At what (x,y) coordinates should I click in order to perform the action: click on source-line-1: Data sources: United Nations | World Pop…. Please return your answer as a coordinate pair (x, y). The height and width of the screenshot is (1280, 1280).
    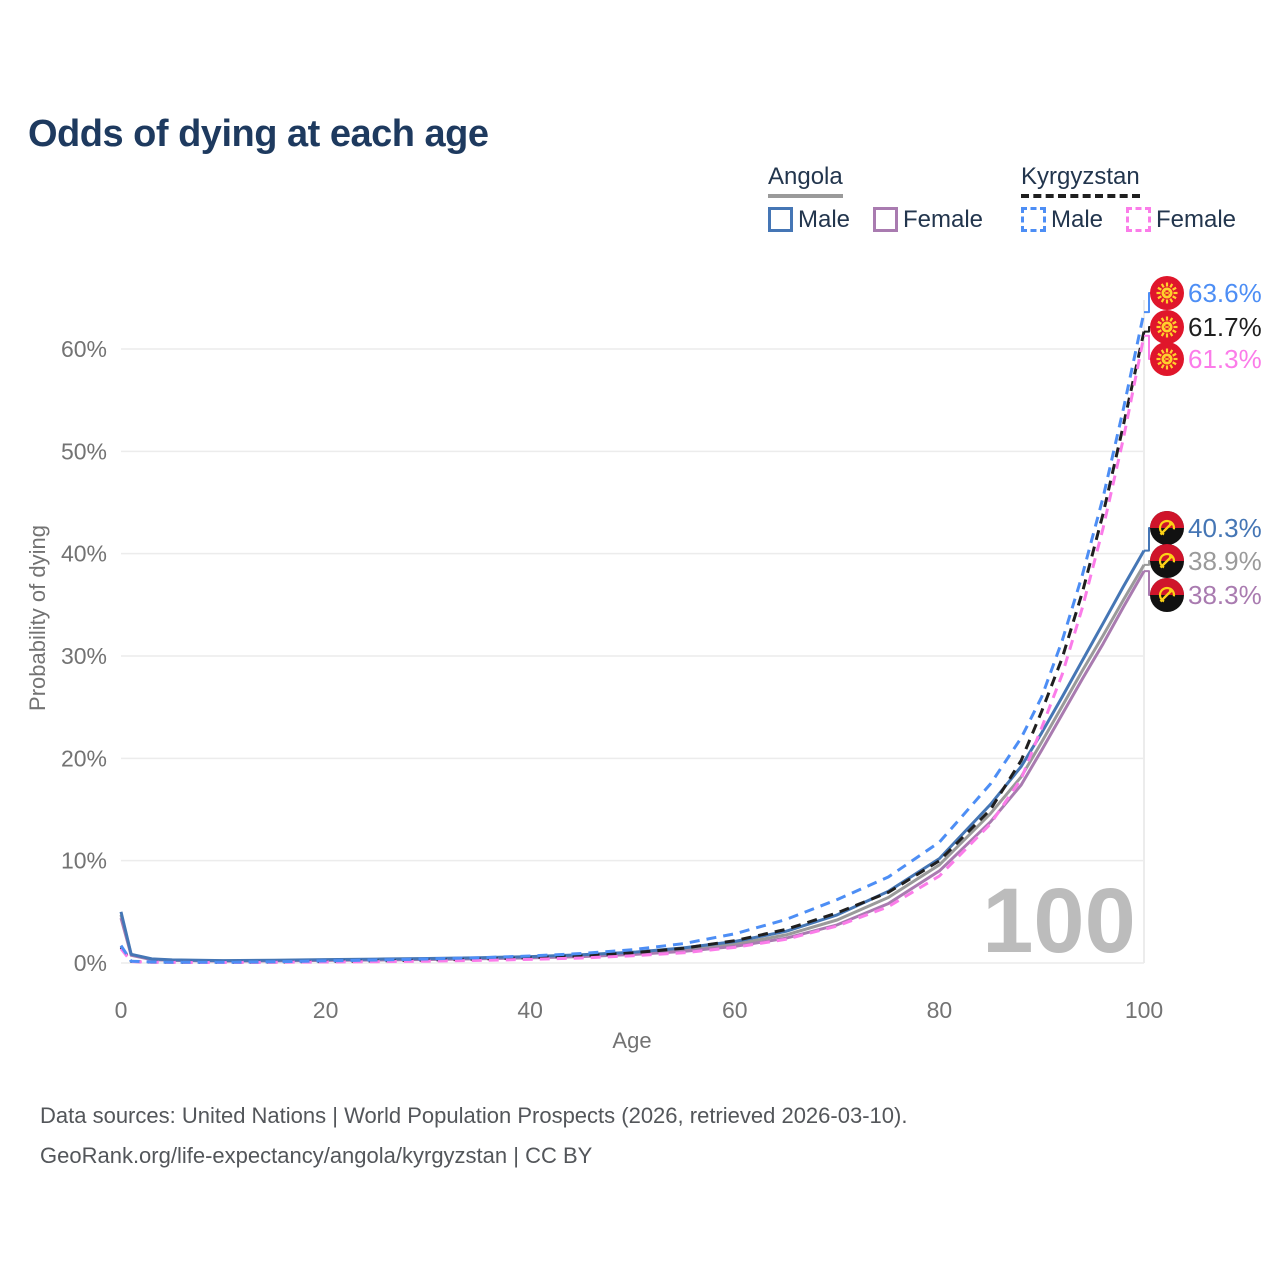
    Looking at the image, I should click on (474, 1115).